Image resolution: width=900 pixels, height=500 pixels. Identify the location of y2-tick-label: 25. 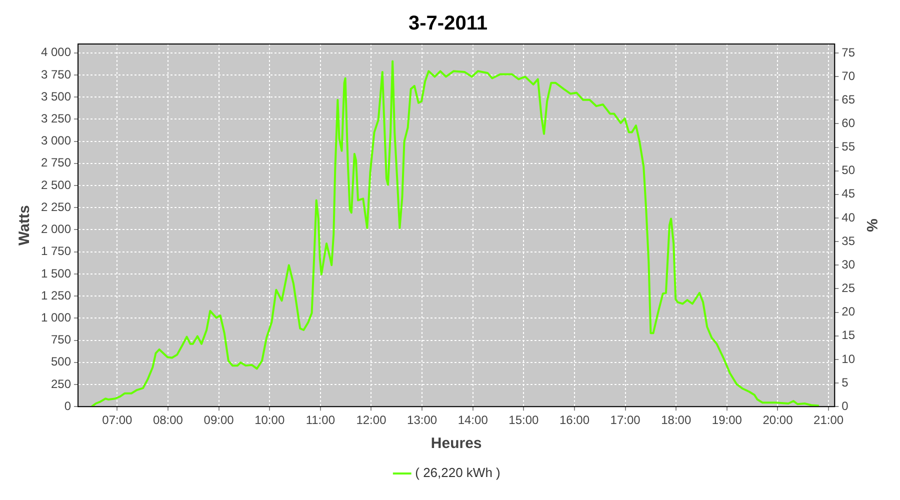
(849, 288).